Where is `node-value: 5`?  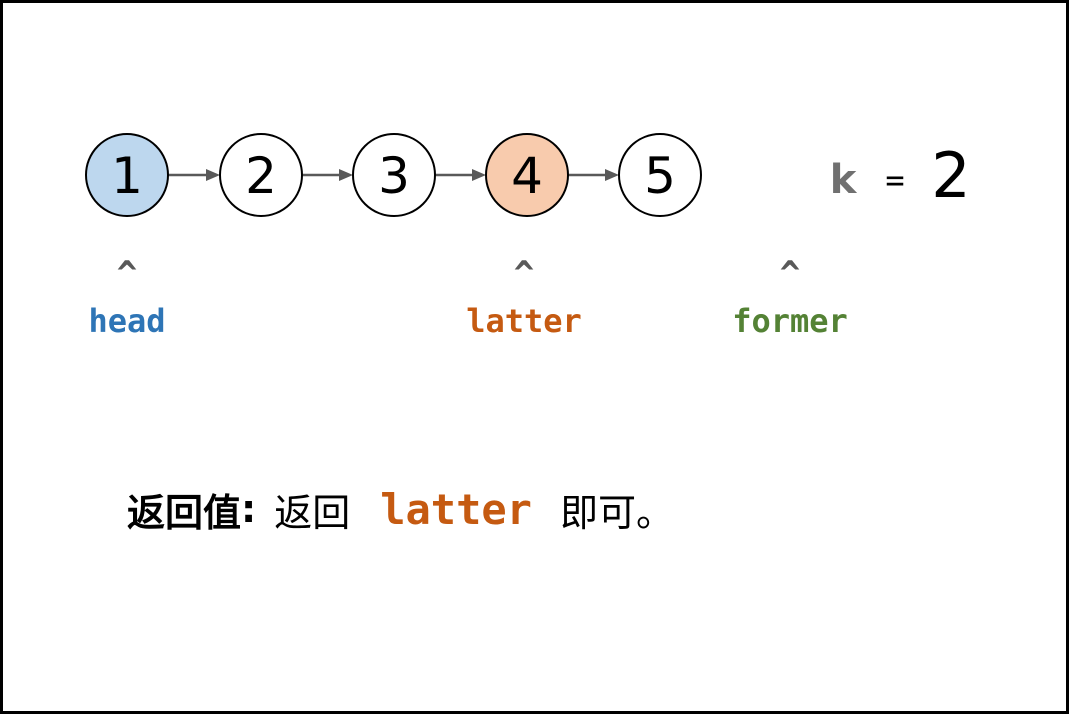
node-value: 5 is located at coordinates (660, 176).